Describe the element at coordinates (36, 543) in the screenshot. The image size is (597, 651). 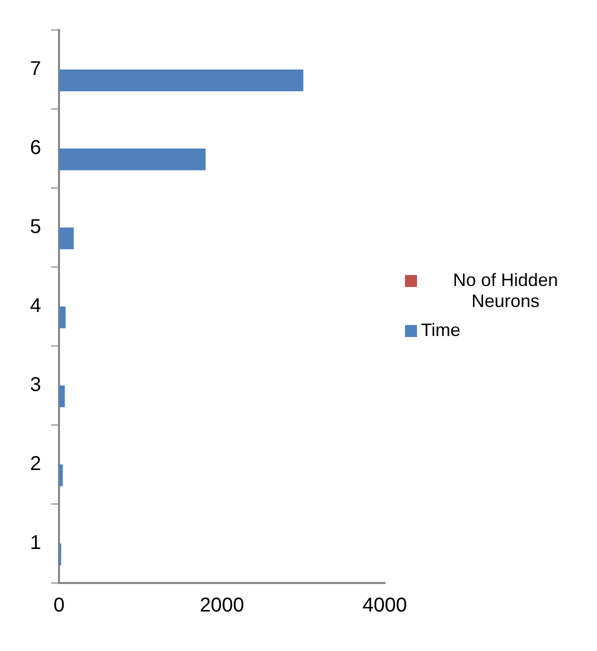
I see `y-tick-label: 1` at that location.